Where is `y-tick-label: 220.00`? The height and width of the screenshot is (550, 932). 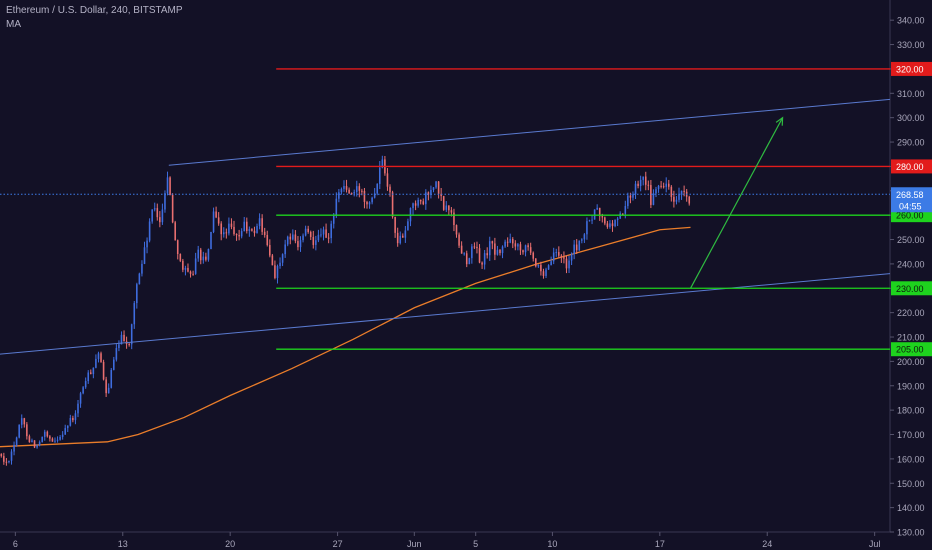
y-tick-label: 220.00 is located at coordinates (911, 313).